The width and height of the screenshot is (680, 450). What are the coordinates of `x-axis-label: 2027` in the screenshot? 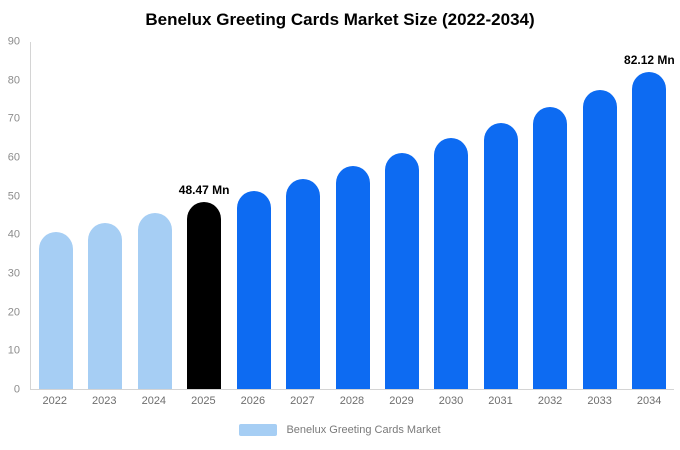 It's located at (302, 401).